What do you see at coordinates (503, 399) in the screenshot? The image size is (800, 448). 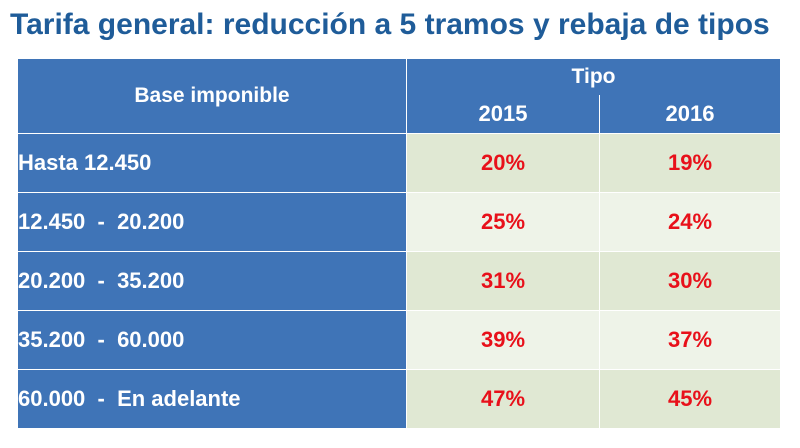 I see `rate-2015-cell: 47%` at bounding box center [503, 399].